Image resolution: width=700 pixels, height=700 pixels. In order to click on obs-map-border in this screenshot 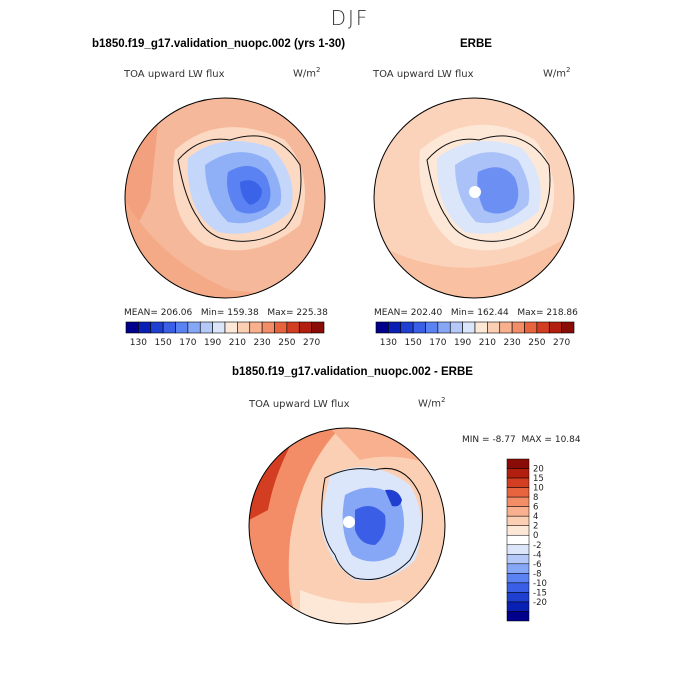, I will do `click(474, 198)`.